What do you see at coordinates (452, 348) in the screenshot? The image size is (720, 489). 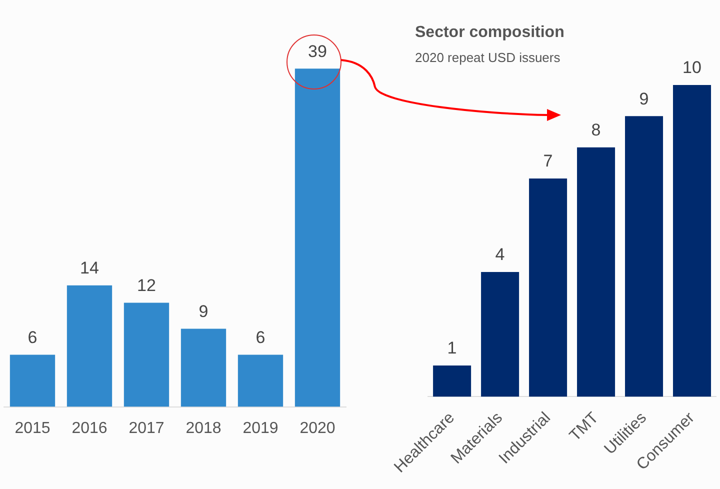 I see `data-label: 1` at bounding box center [452, 348].